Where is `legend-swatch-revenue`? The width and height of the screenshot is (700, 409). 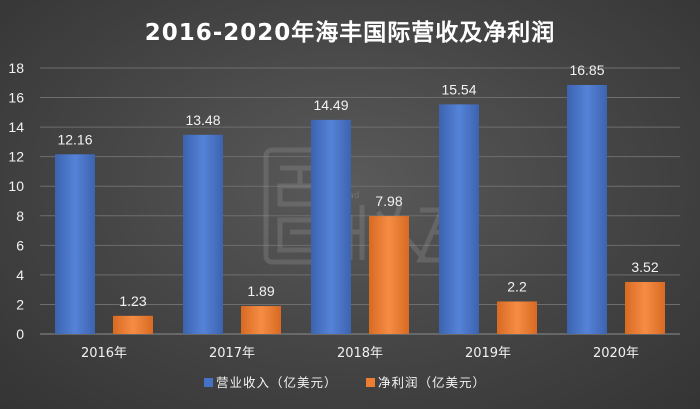 legend-swatch-revenue is located at coordinates (208, 382).